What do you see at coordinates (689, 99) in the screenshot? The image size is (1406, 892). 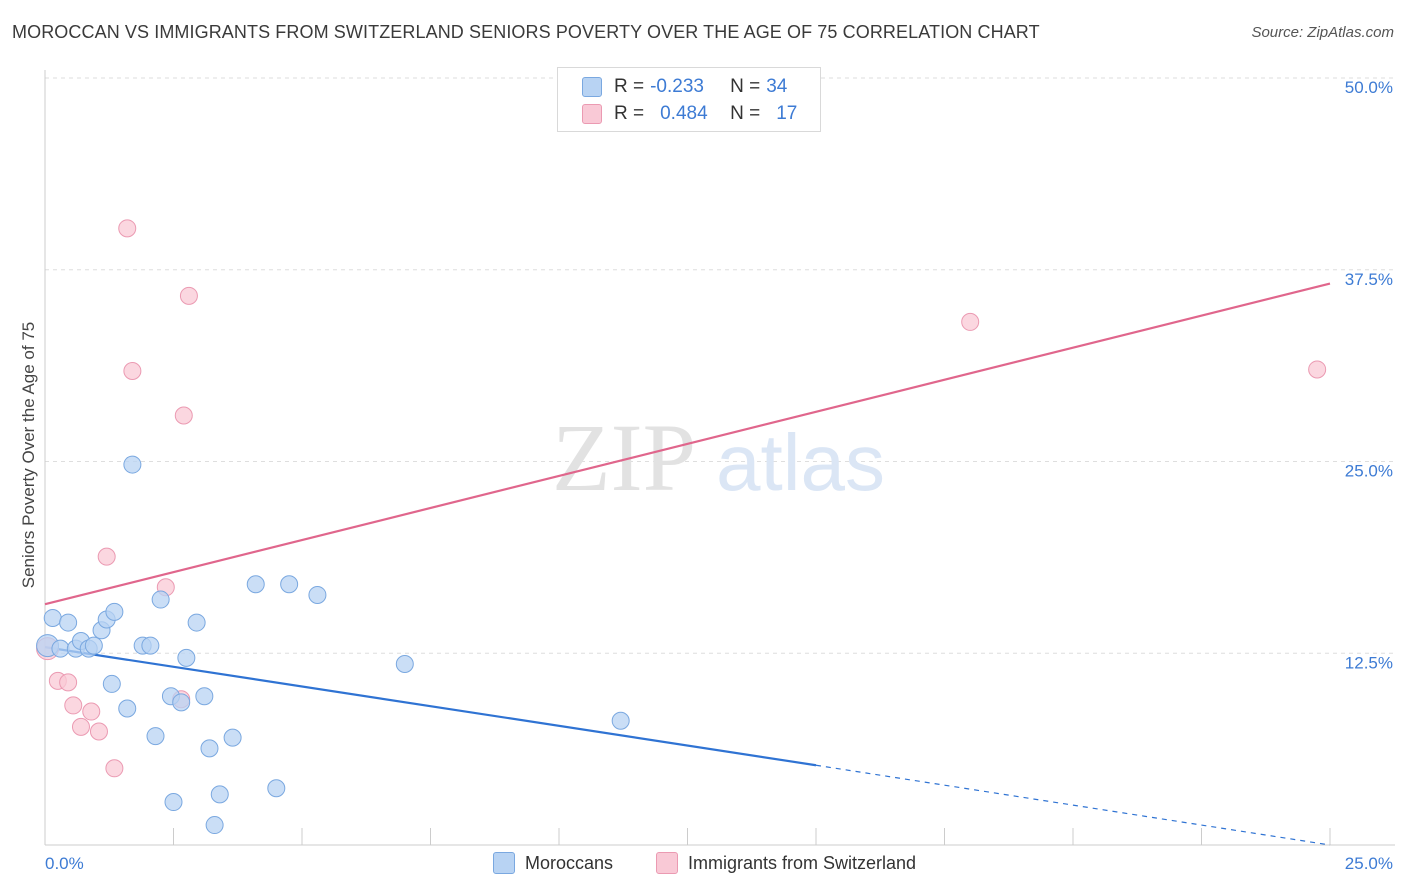 I see `correlation-legend: R = -0.233 N = 34 R = 0.484 N = 17` at bounding box center [689, 99].